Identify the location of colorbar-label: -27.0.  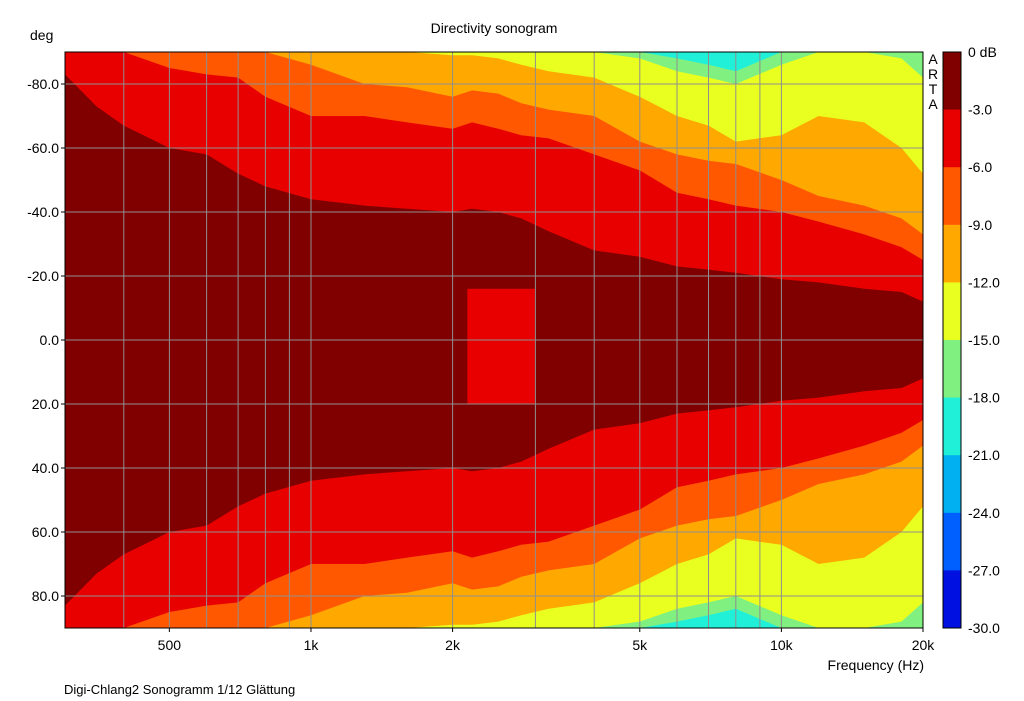
(984, 570).